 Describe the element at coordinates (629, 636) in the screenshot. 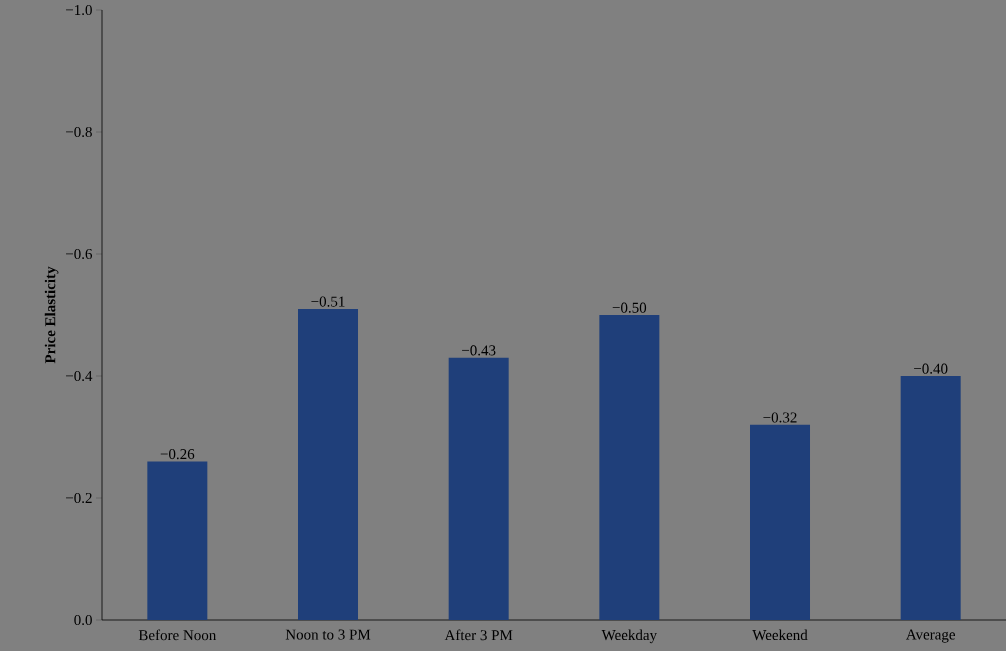

I see `x-tick-label: Weekday` at that location.